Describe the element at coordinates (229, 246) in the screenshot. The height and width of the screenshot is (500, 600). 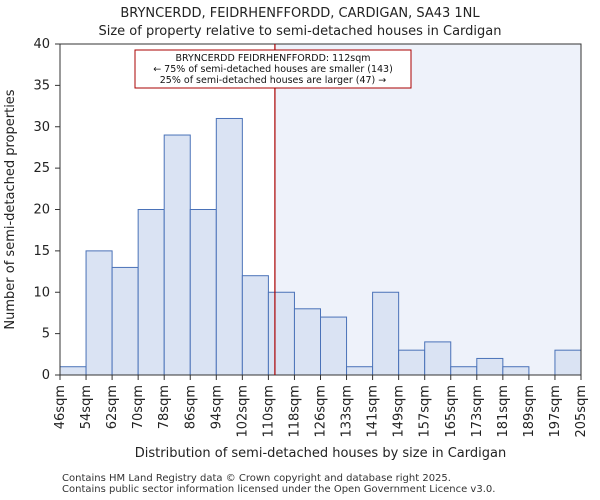
I see `bar-94sqm` at that location.